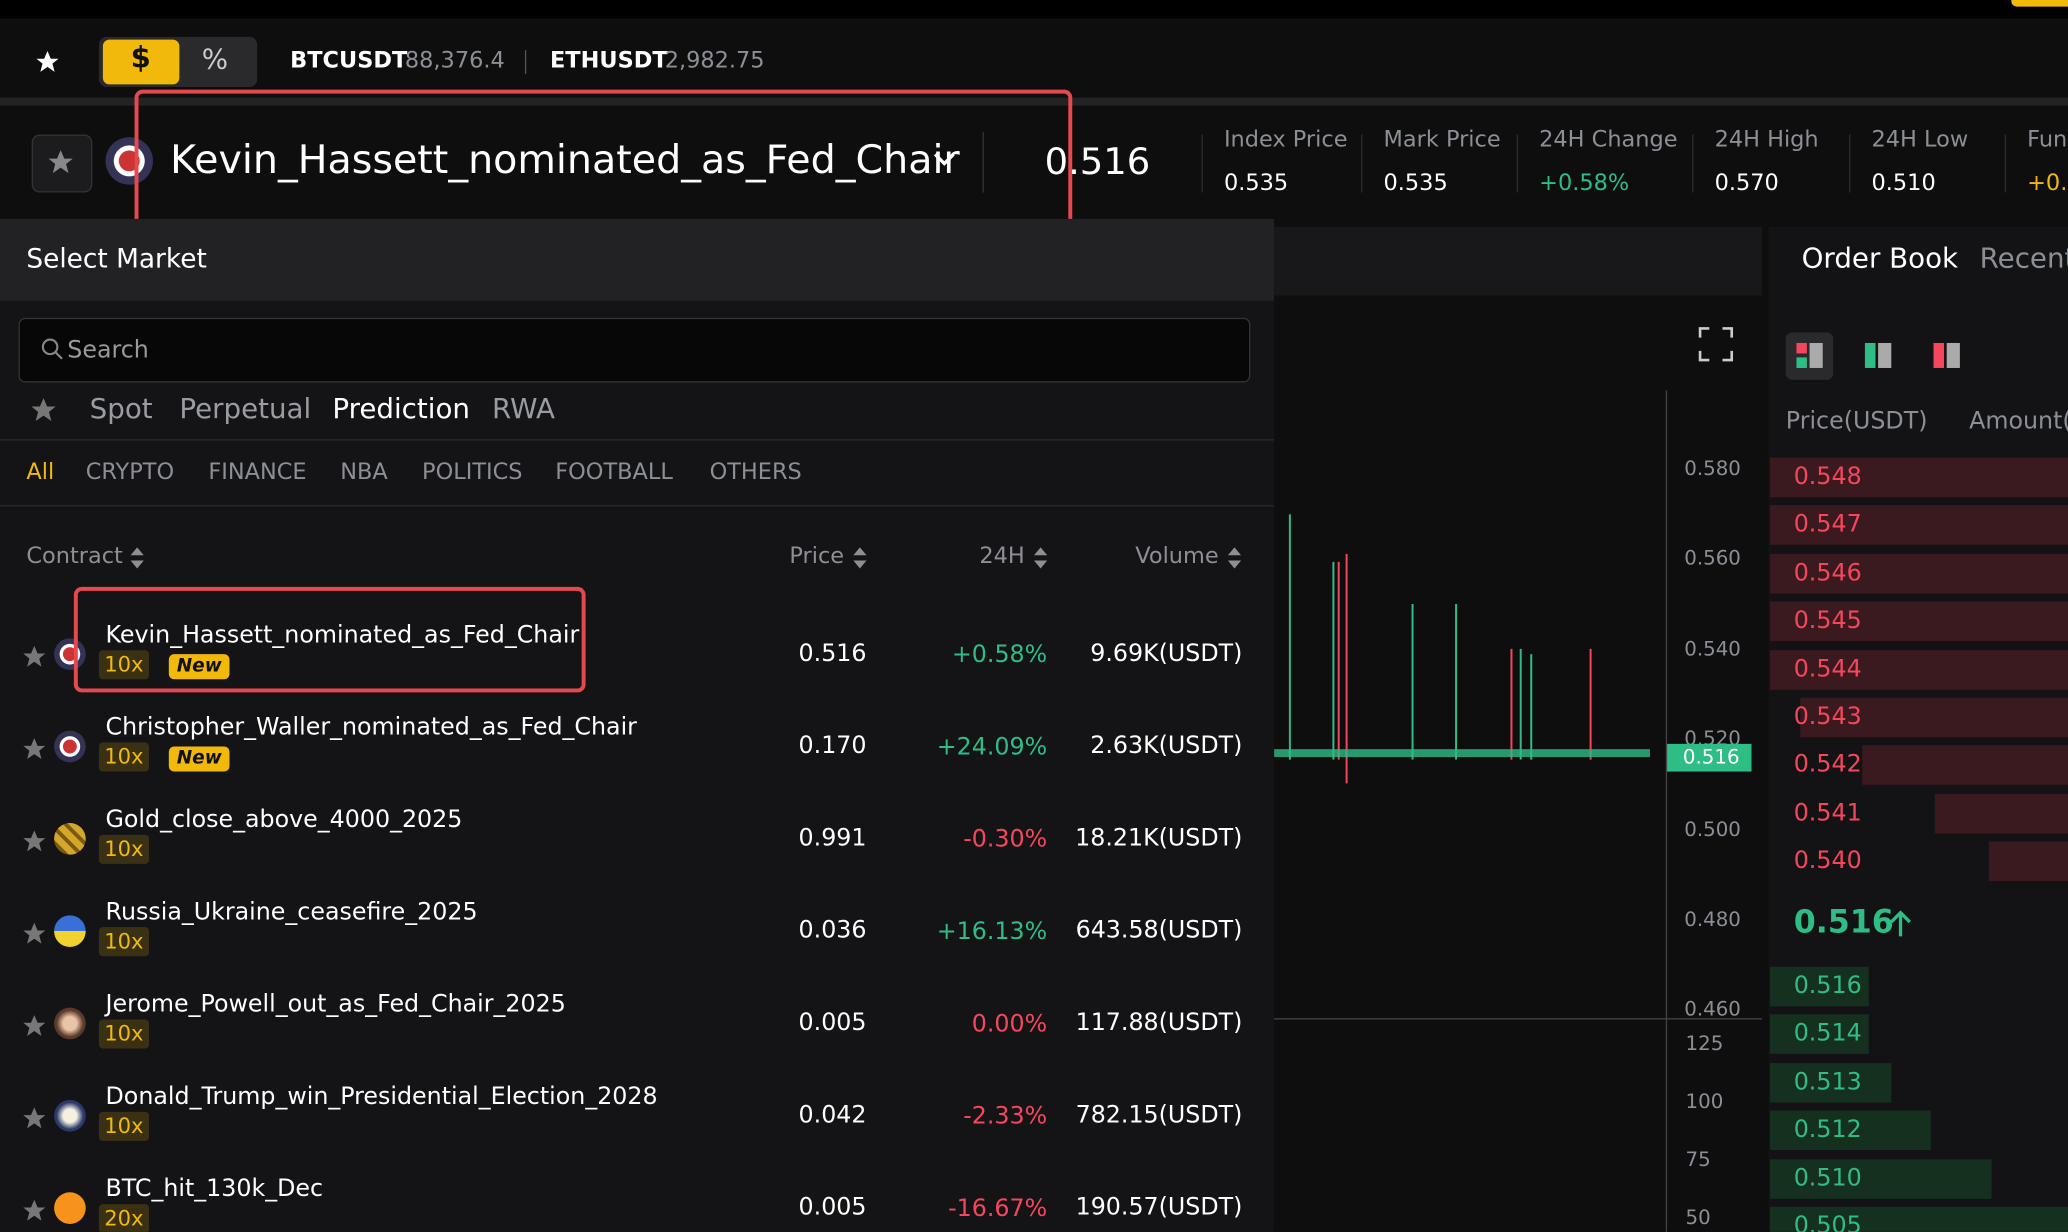 This screenshot has width=2068, height=1232. I want to click on ask-price: 0.541, so click(1827, 812).